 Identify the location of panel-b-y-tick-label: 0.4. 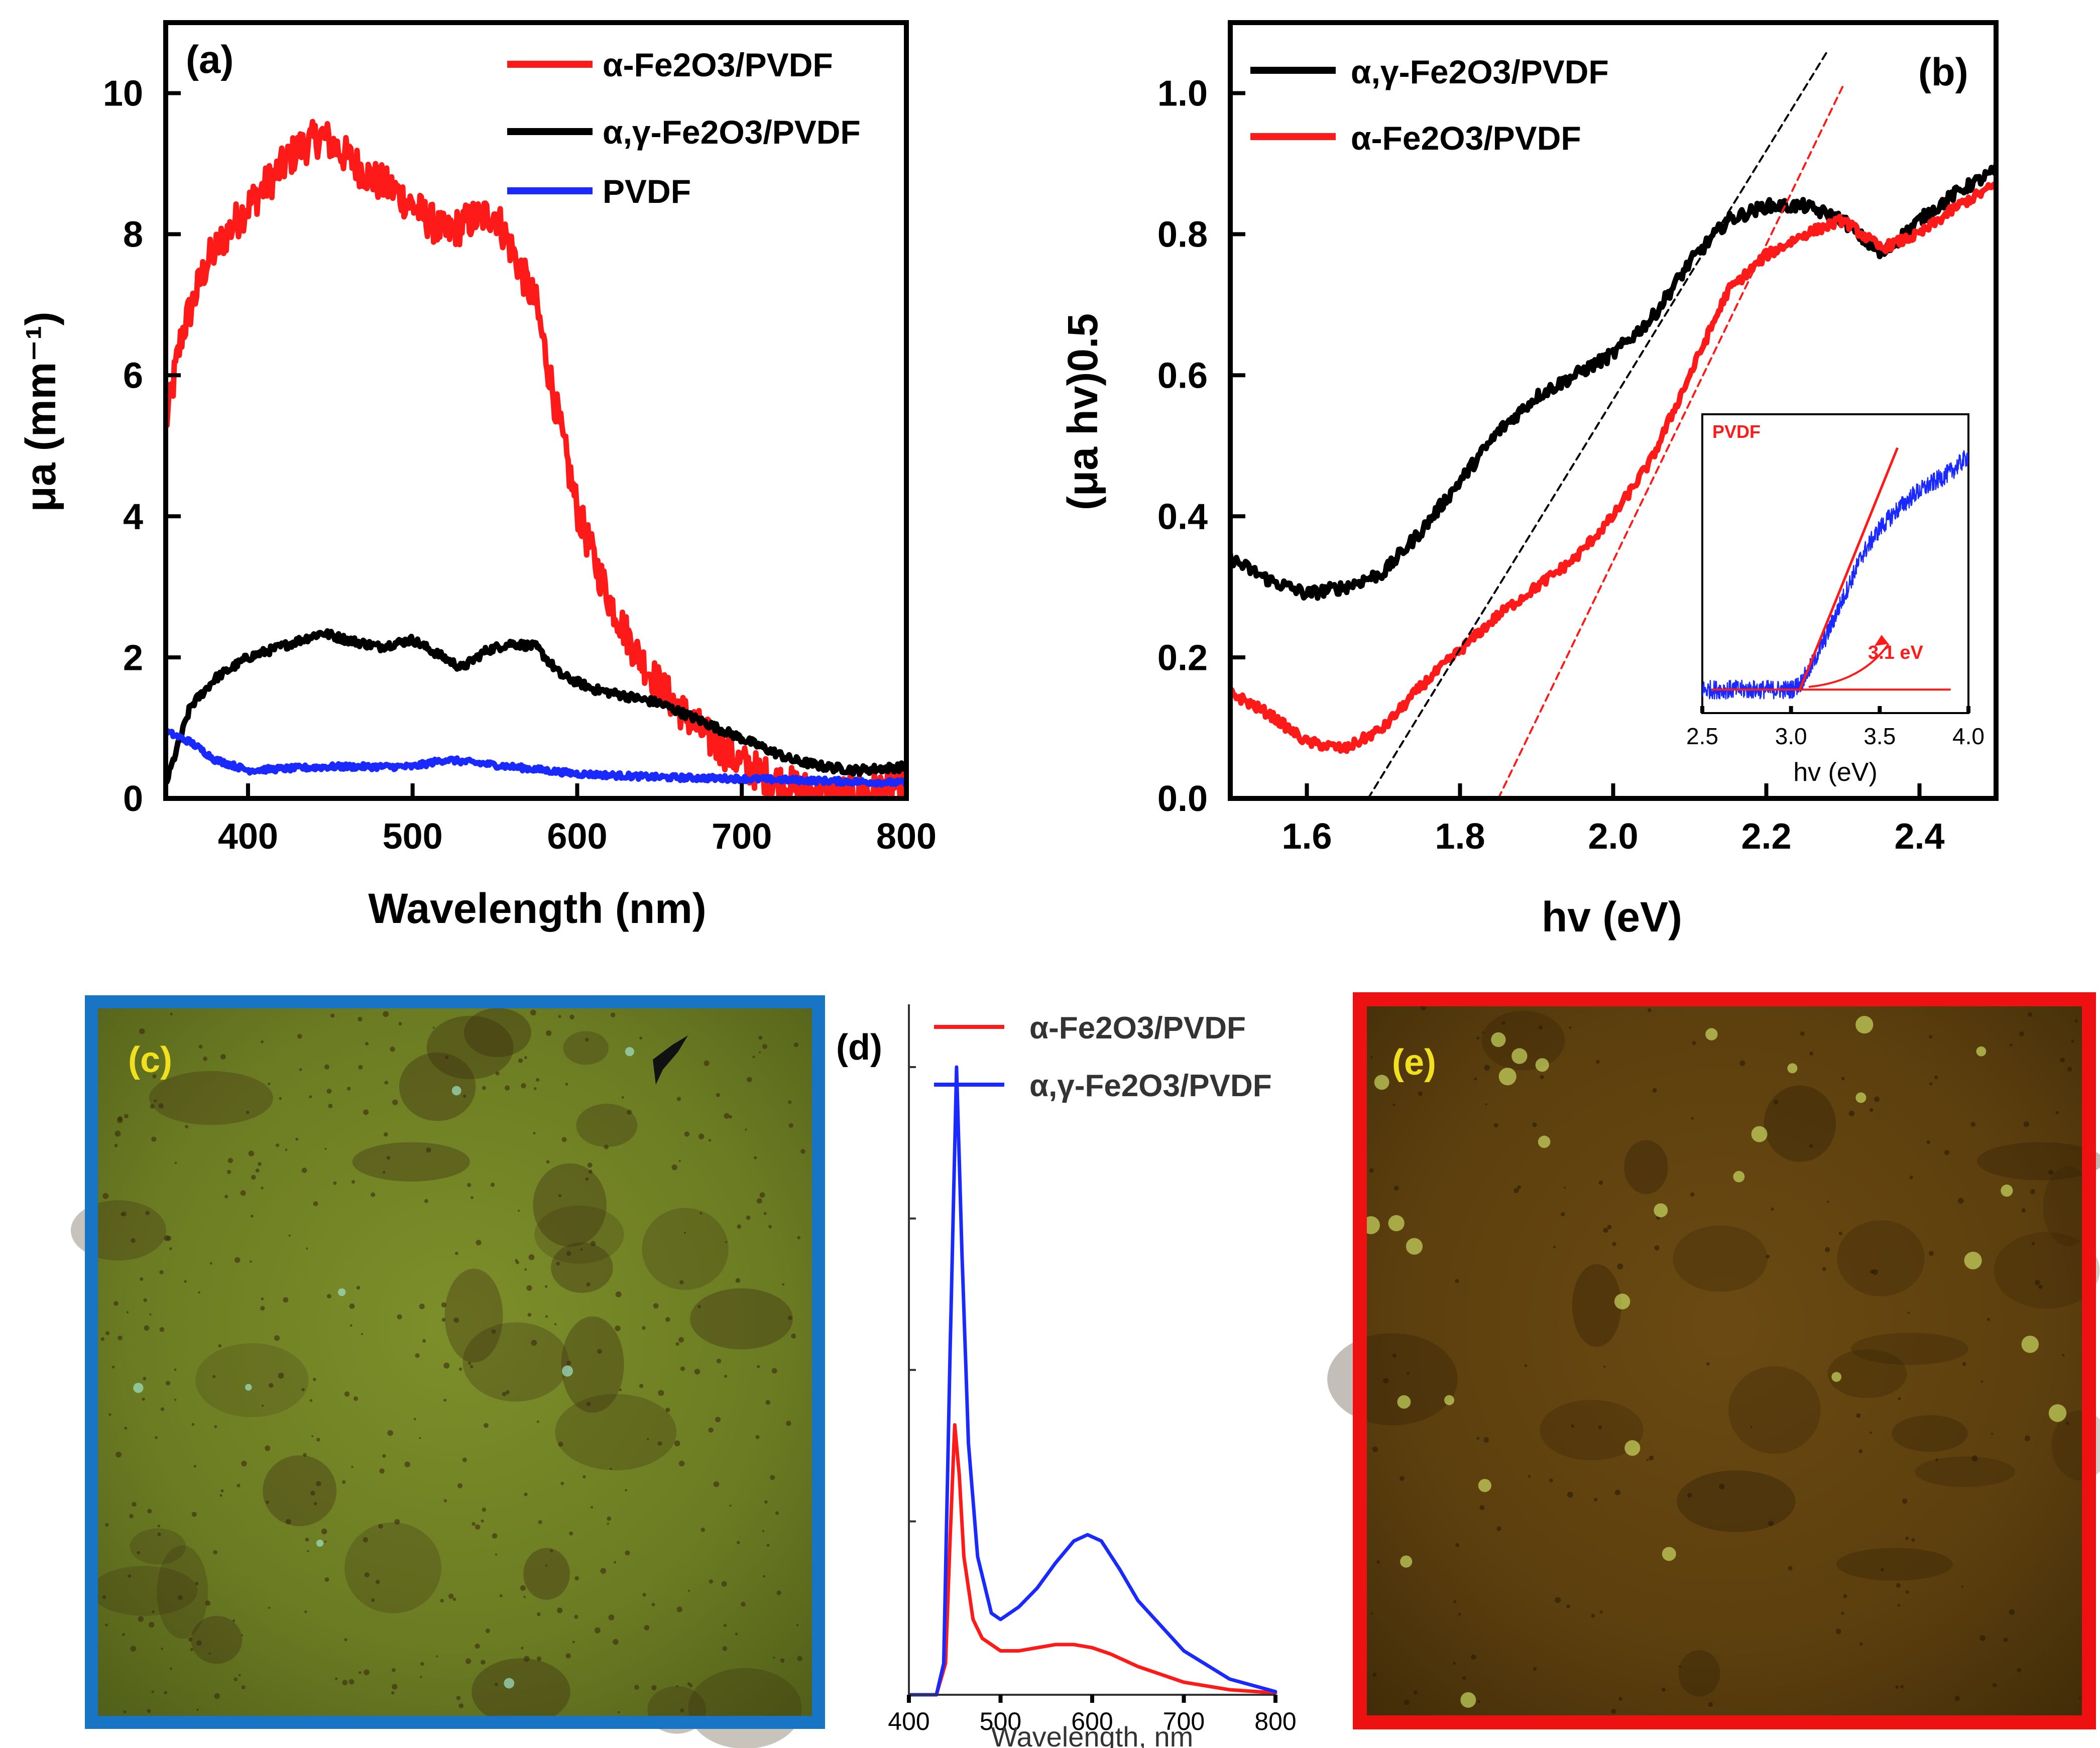
(1182, 517).